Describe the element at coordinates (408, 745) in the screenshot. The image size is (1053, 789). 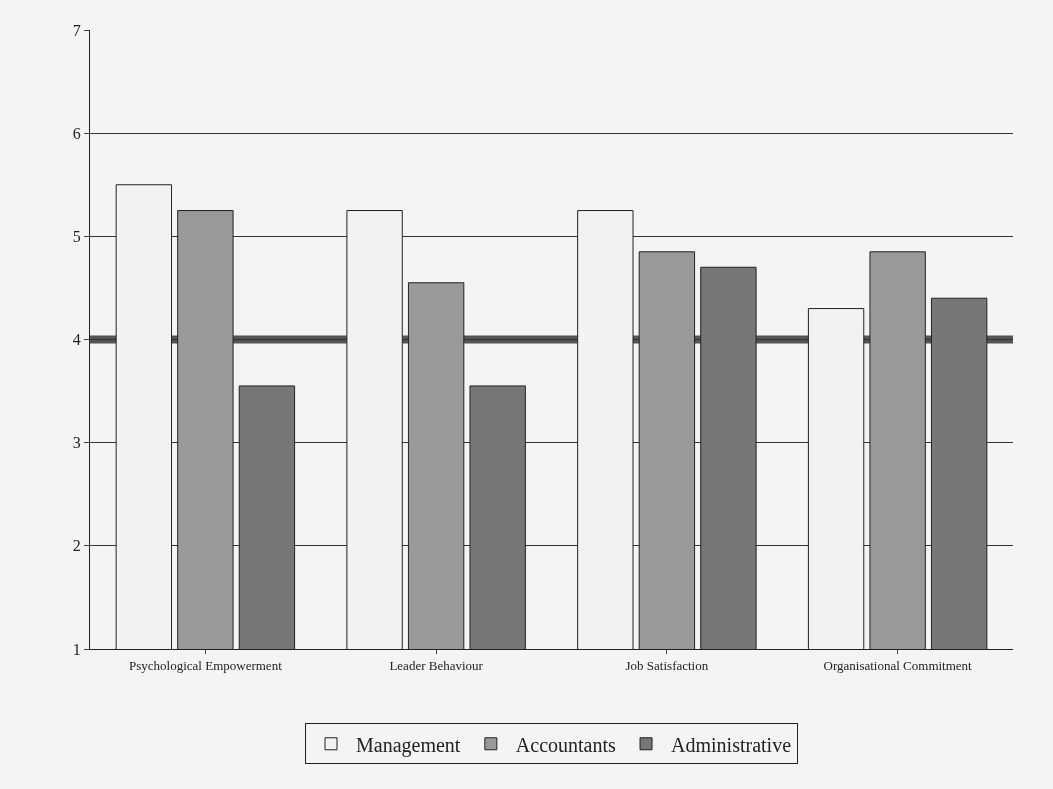
I see `legend-label: Management` at that location.